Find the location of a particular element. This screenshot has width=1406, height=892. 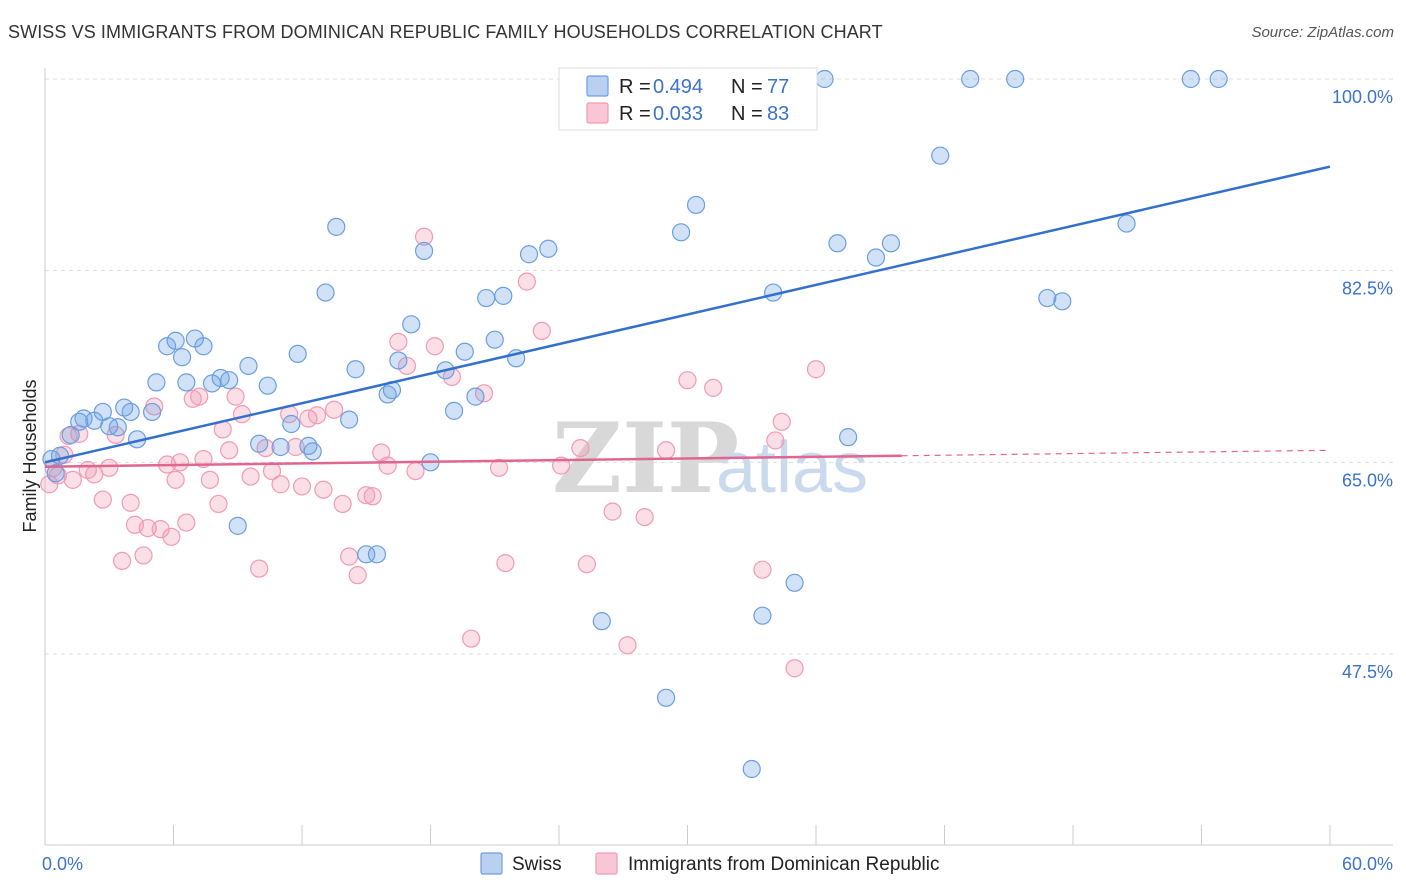

legend-n-value-dominican: 83 is located at coordinates (778, 114).